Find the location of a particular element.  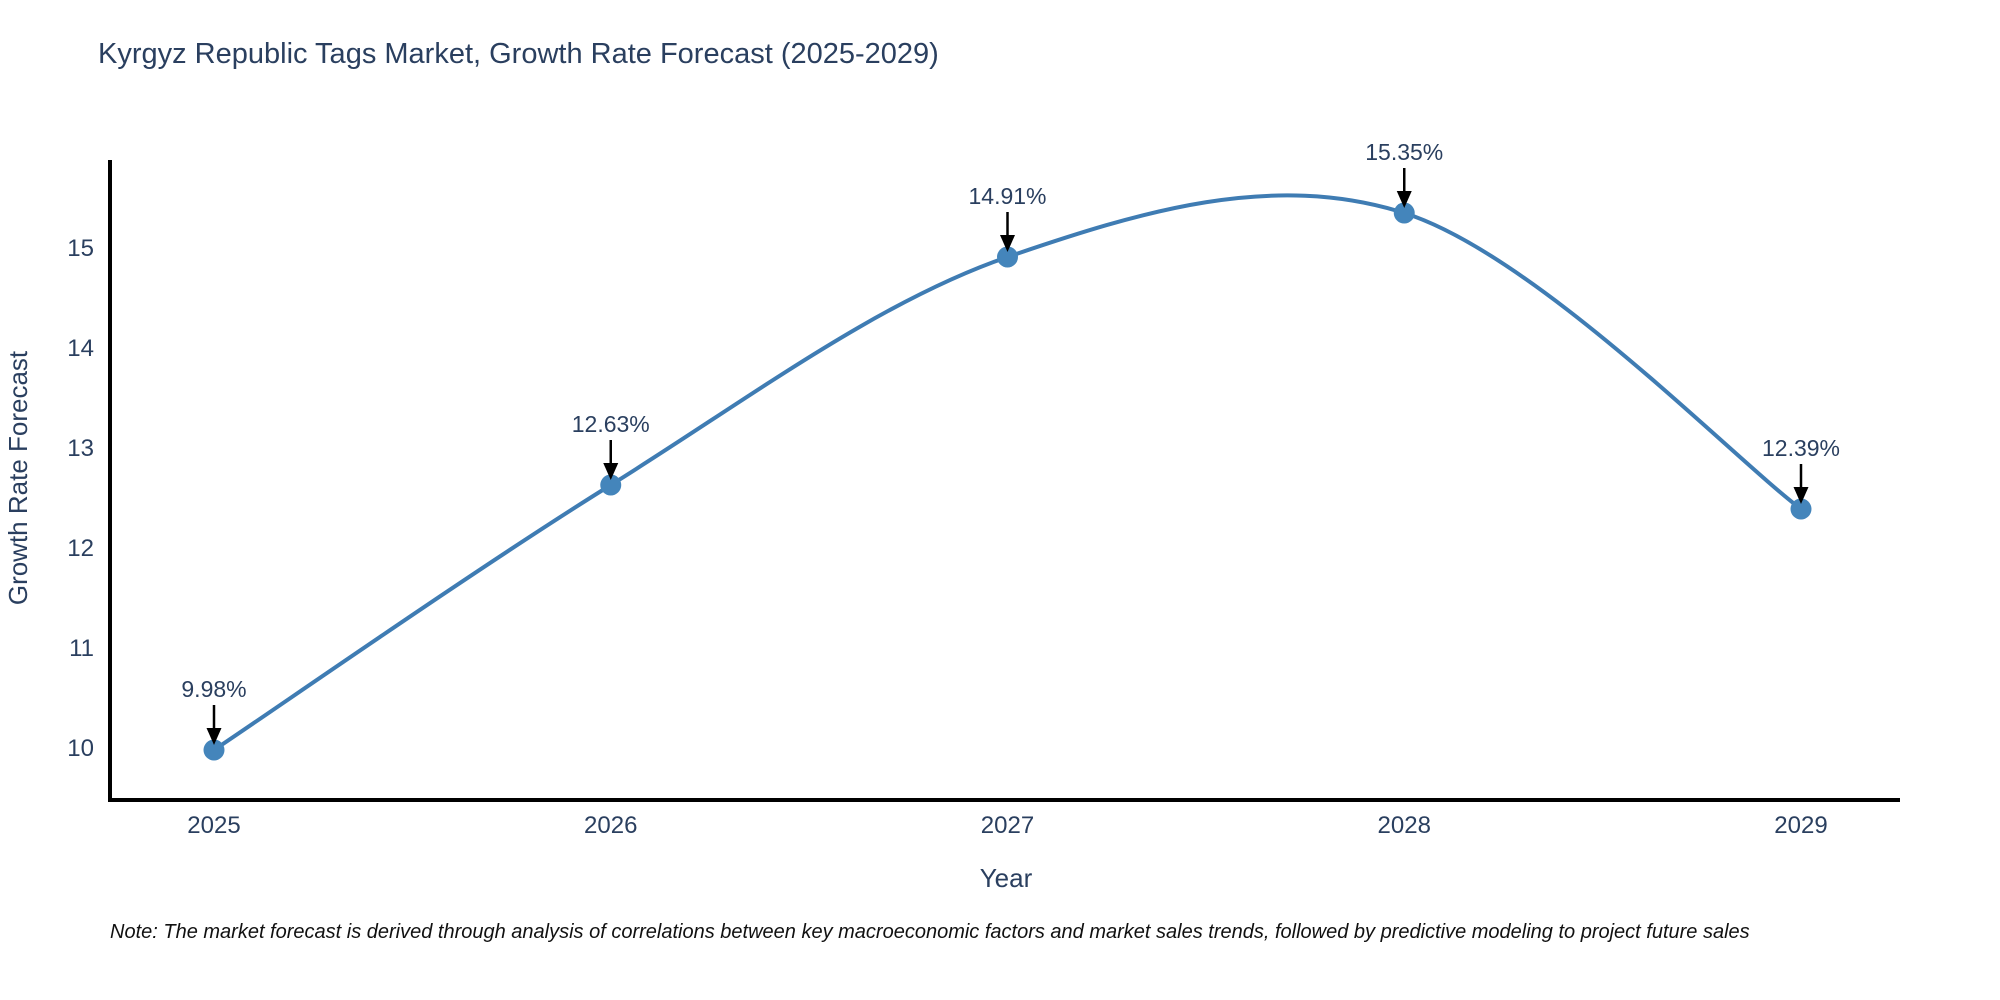

data-point-label: 15.35% is located at coordinates (1404, 152).